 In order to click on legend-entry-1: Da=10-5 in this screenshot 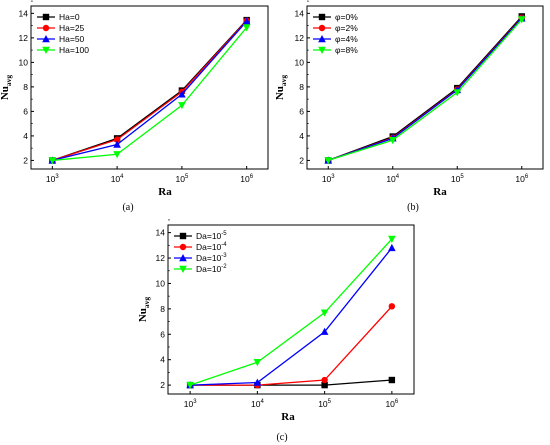, I will do `click(211, 236)`.